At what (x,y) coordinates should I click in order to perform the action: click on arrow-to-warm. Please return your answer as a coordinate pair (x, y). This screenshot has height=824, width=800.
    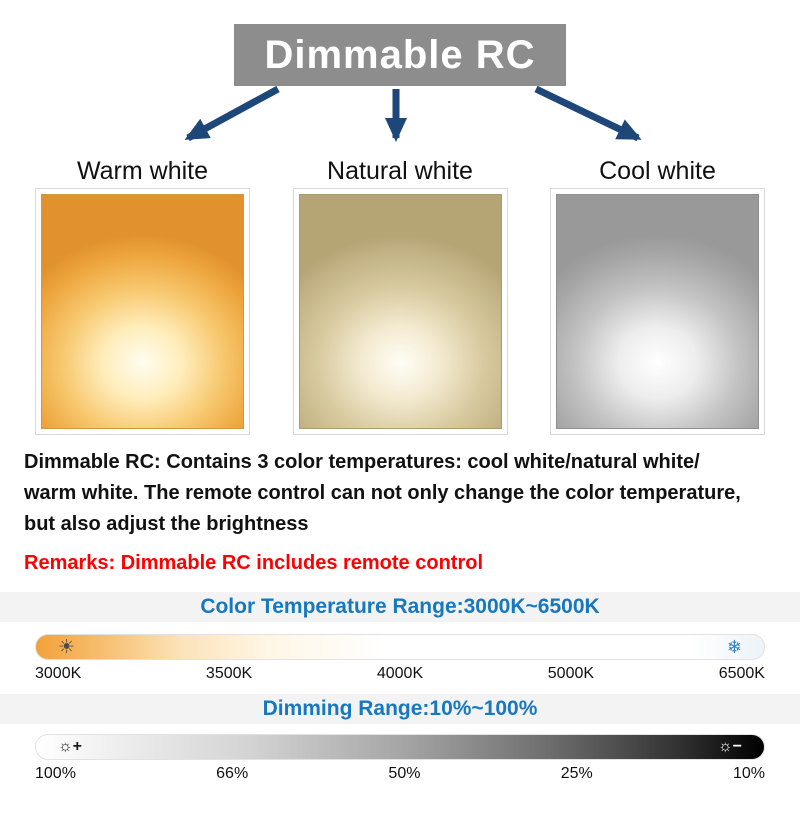
    Looking at the image, I should click on (232, 114).